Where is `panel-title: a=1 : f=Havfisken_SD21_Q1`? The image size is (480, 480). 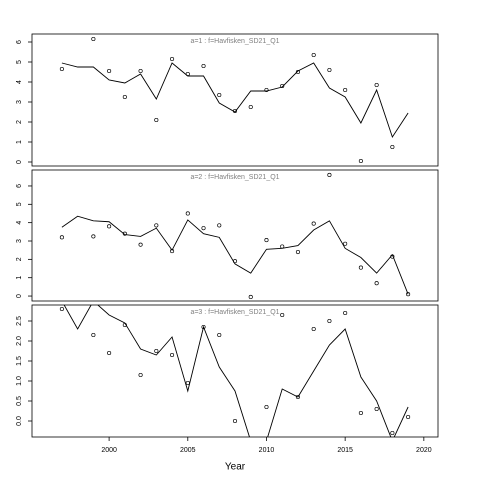 panel-title: a=1 : f=Havfisken_SD21_Q1 is located at coordinates (234, 41).